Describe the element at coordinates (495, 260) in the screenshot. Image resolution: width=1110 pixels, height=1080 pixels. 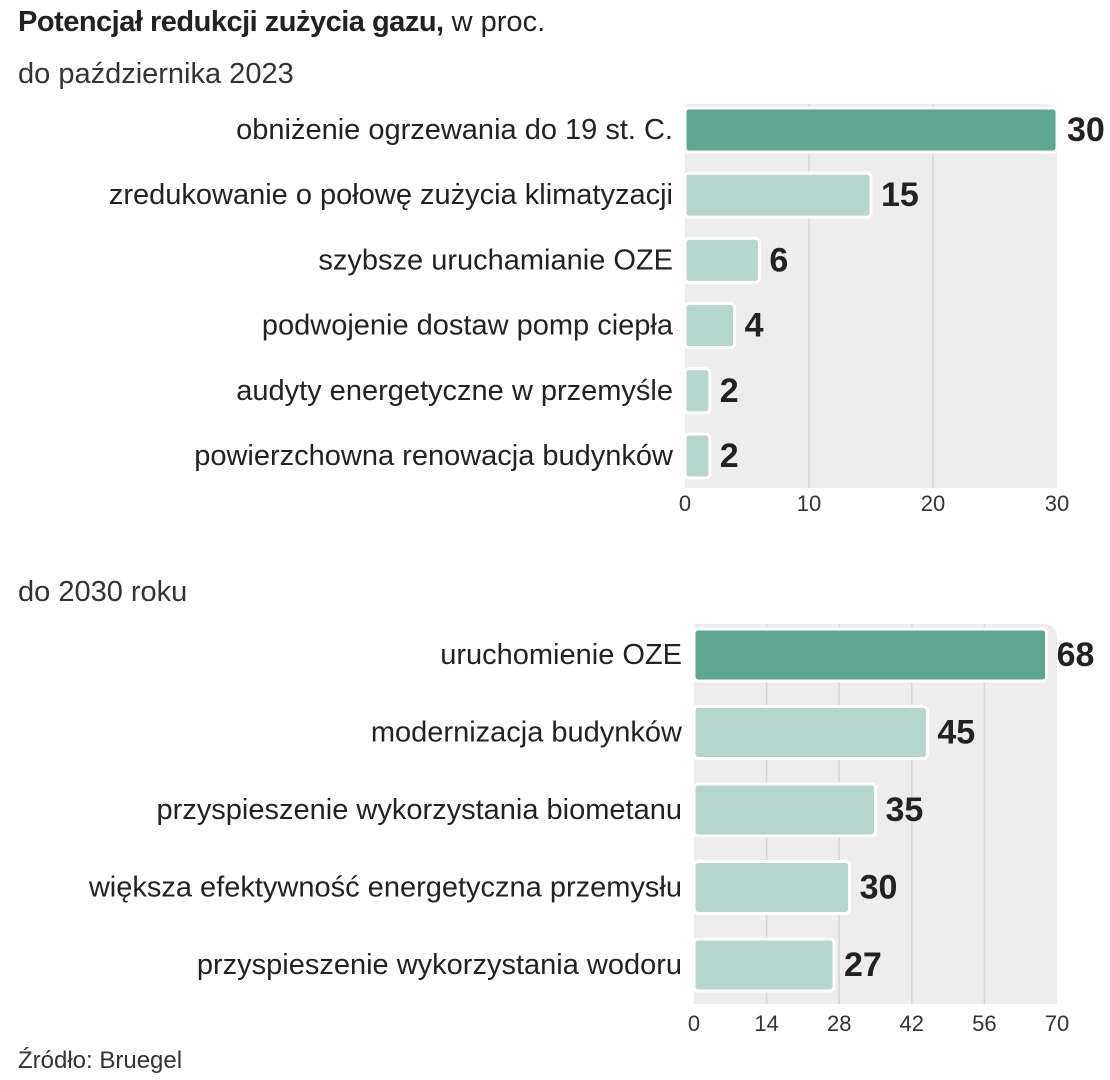
I see `category-label: szybsze uruchamianie OZE` at that location.